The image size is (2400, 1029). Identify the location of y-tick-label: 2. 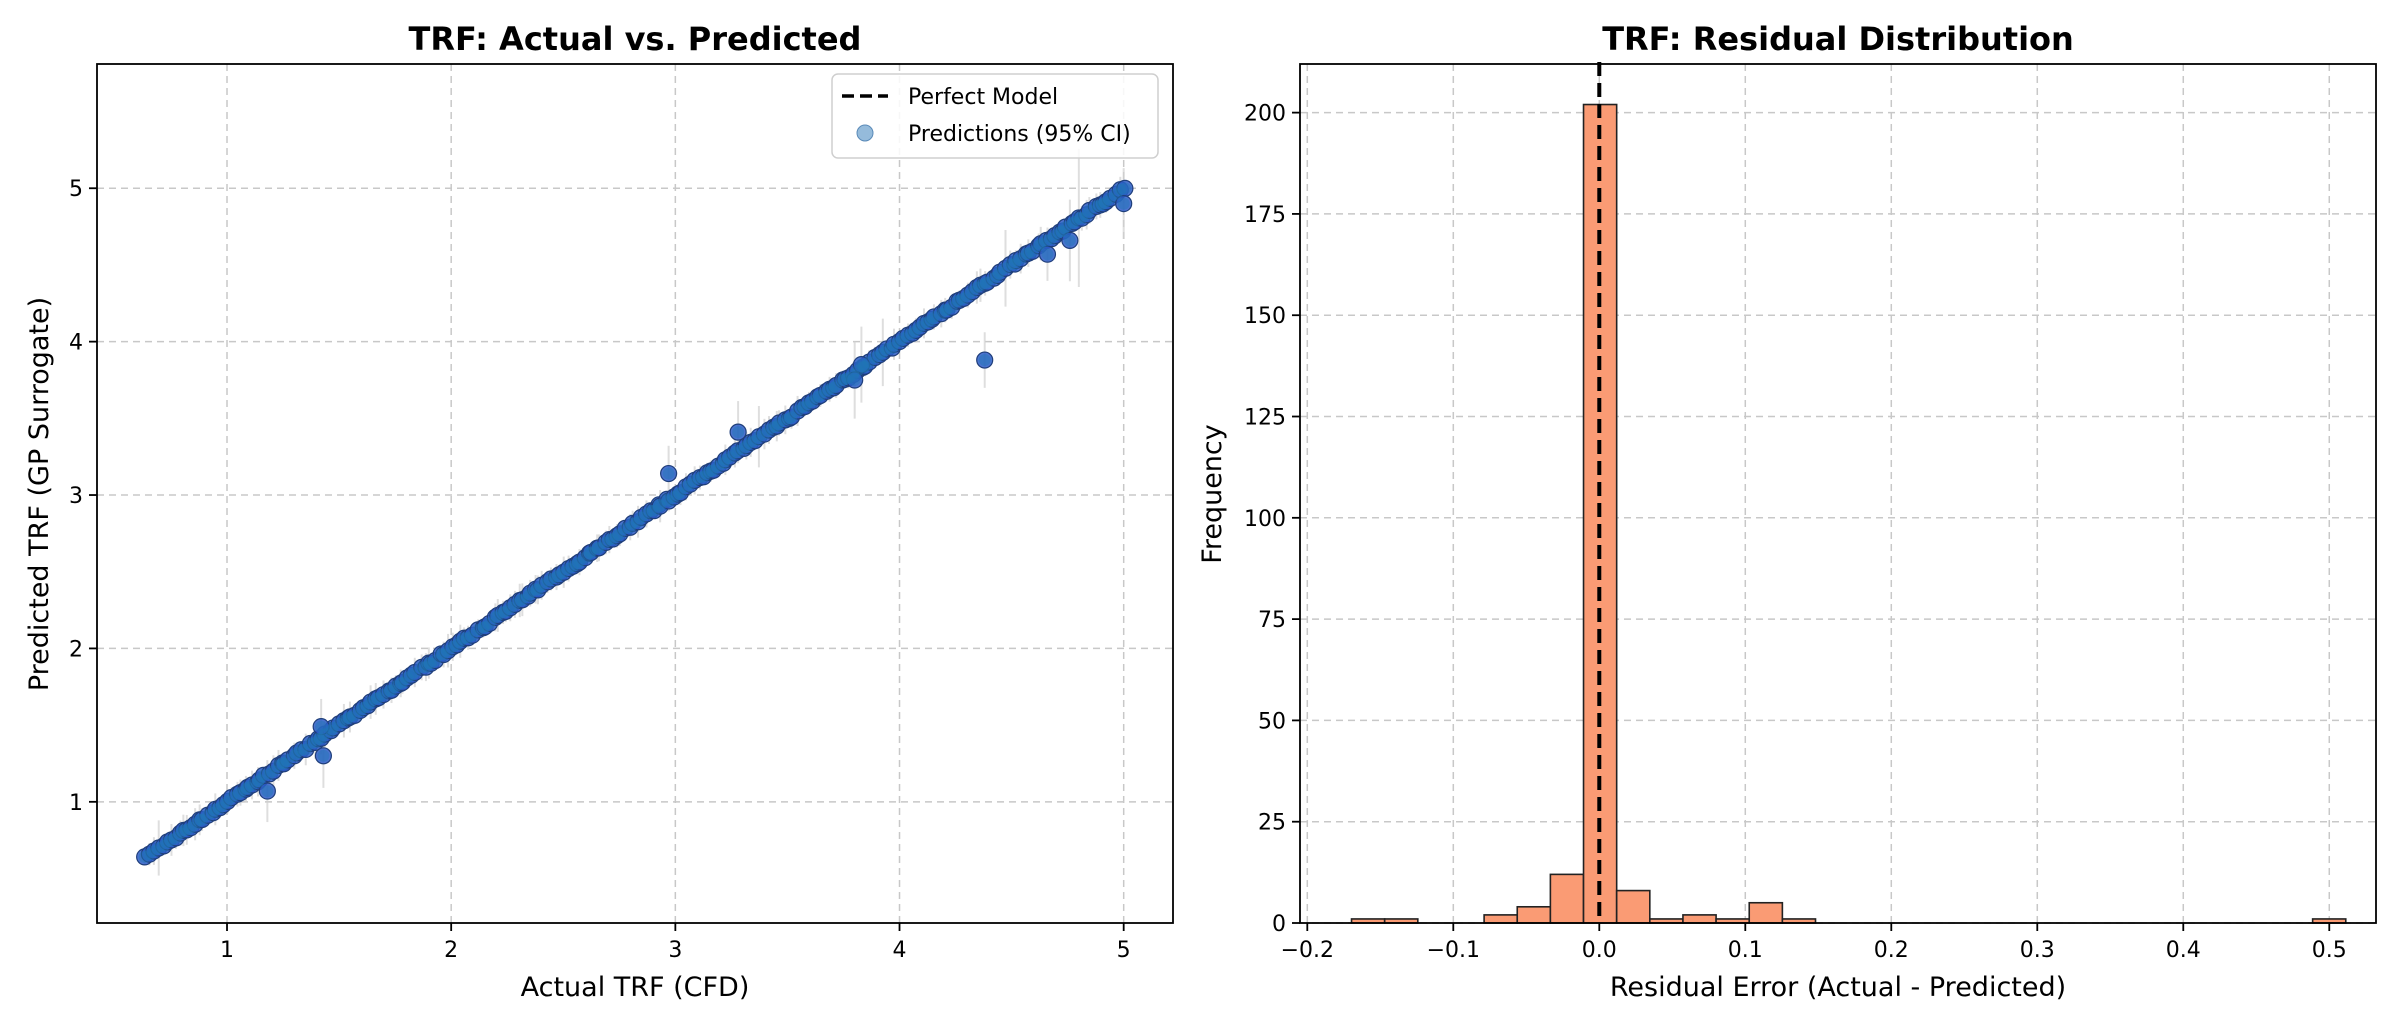
(76, 649).